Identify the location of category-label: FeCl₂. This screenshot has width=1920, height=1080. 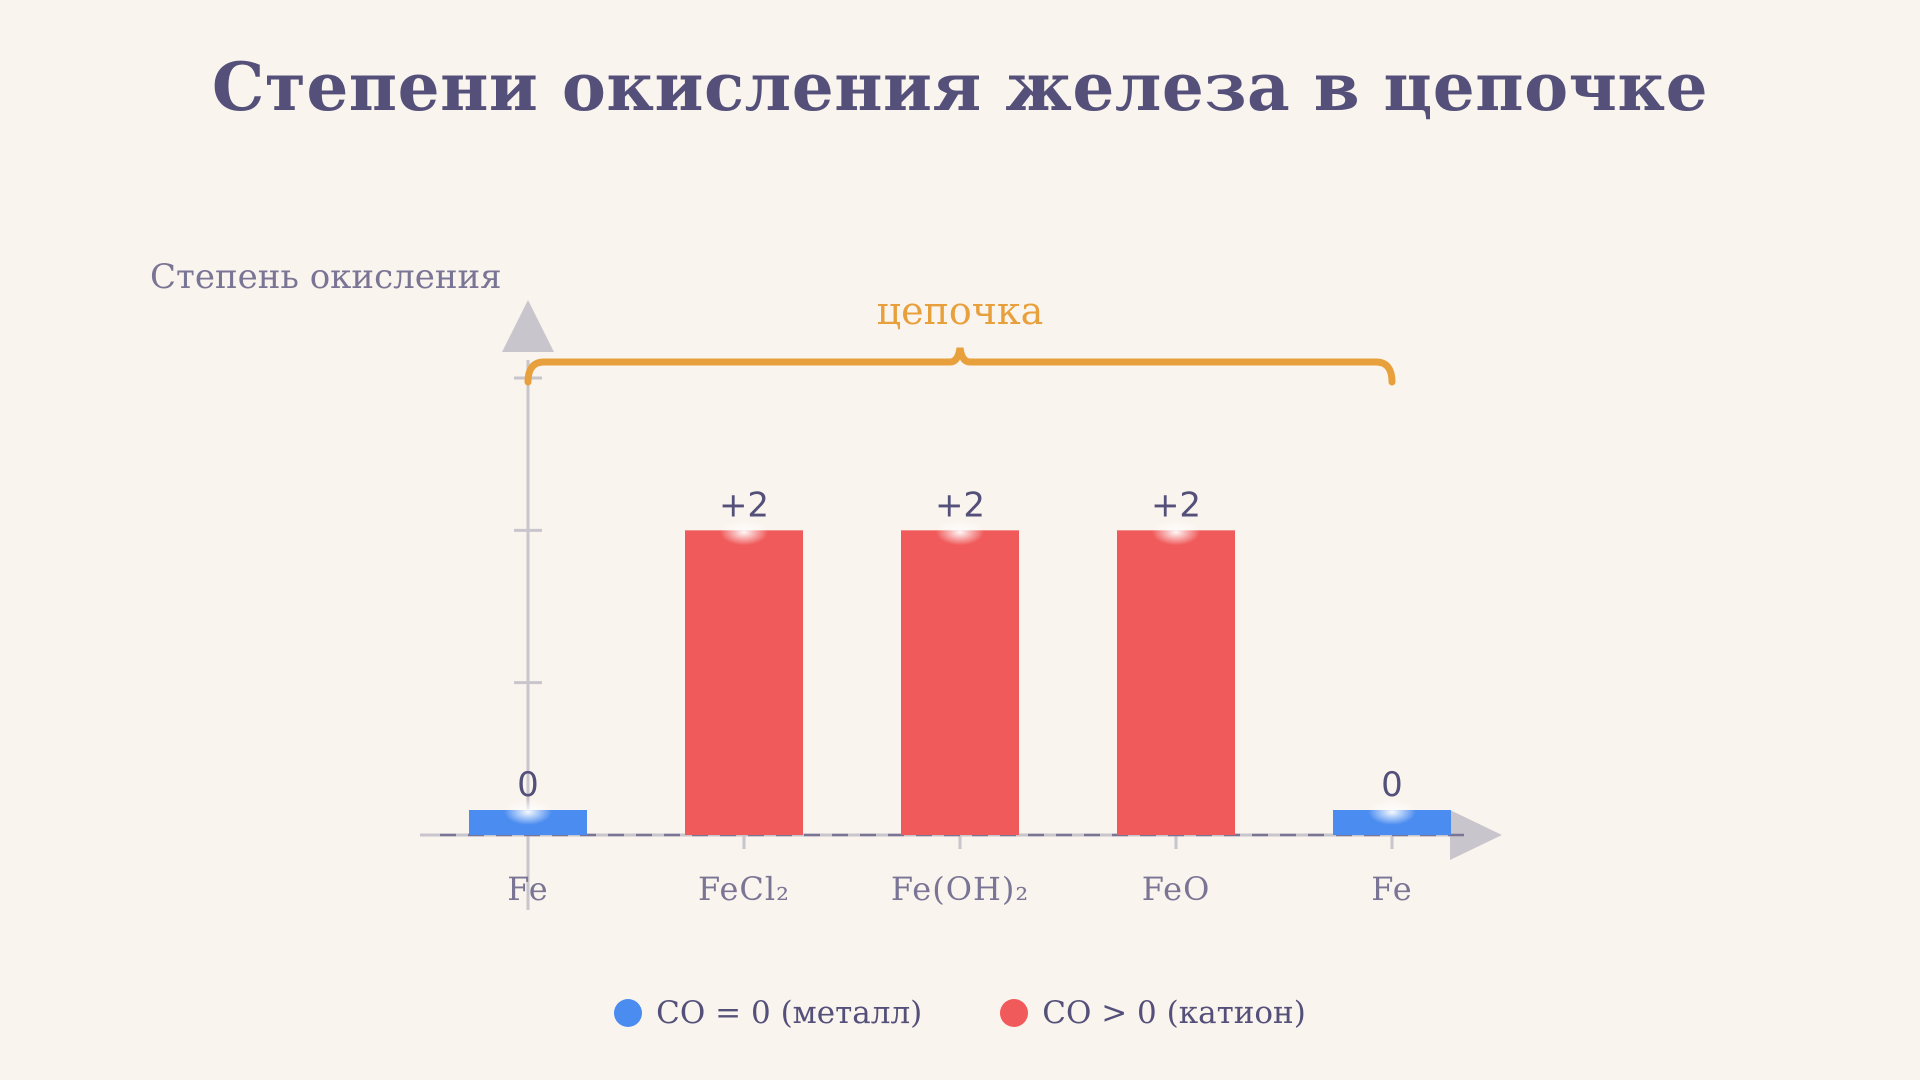
(744, 889).